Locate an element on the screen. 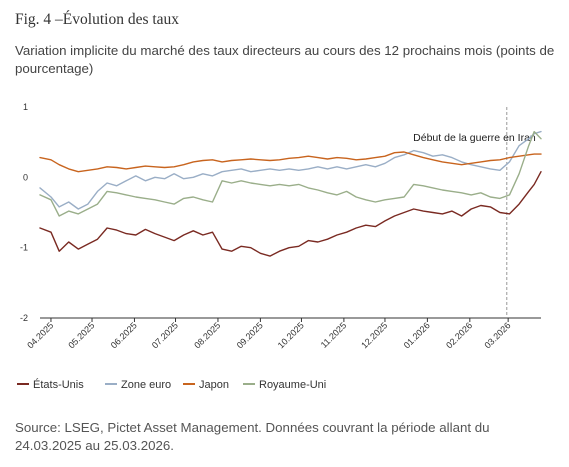 The image size is (569, 467). x-tick-label: 11.2025 is located at coordinates (334, 335).